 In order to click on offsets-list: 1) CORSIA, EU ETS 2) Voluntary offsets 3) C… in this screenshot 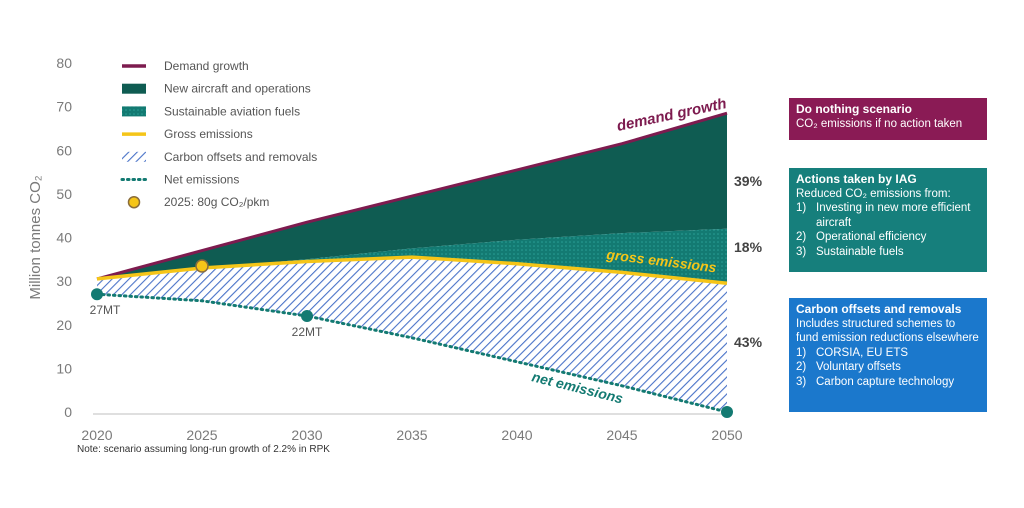, I will do `click(888, 368)`.